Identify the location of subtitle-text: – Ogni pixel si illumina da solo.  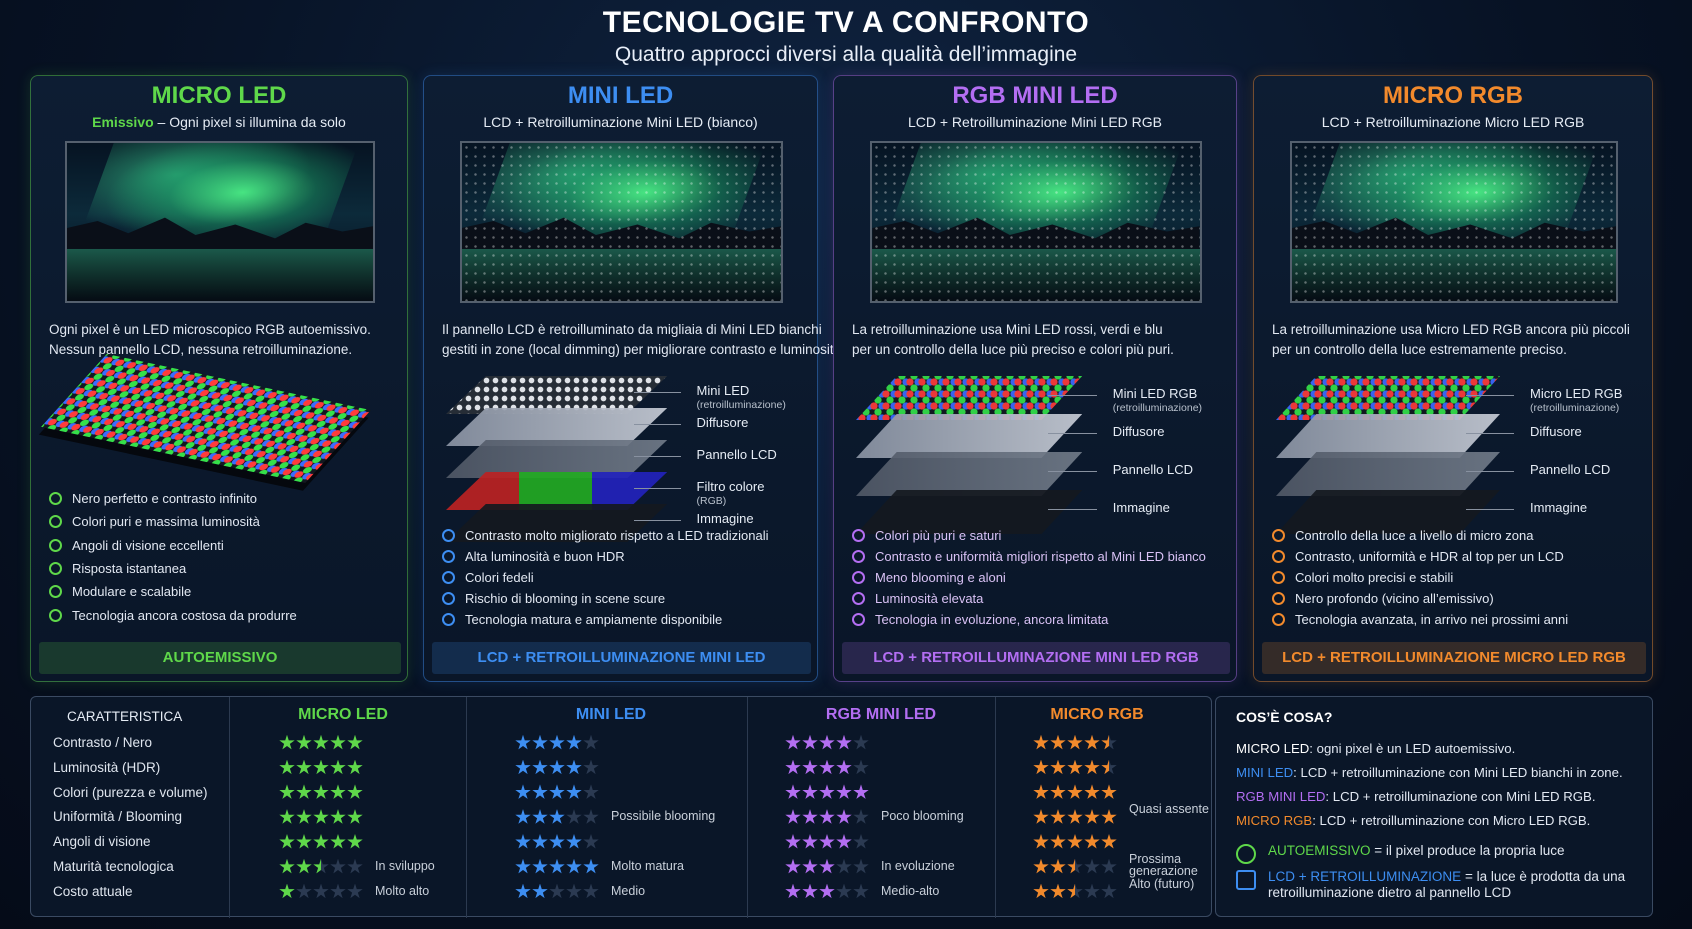
(251, 122).